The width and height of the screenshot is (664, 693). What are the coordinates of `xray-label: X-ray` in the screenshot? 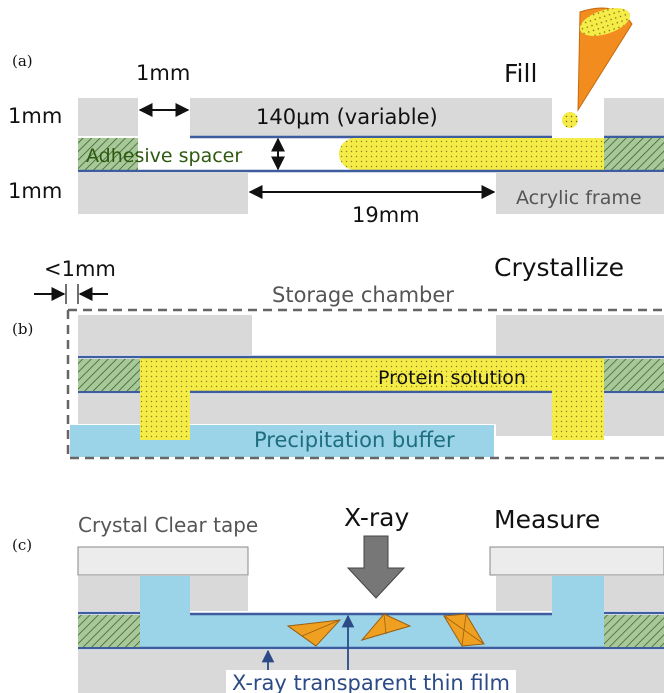 It's located at (377, 517).